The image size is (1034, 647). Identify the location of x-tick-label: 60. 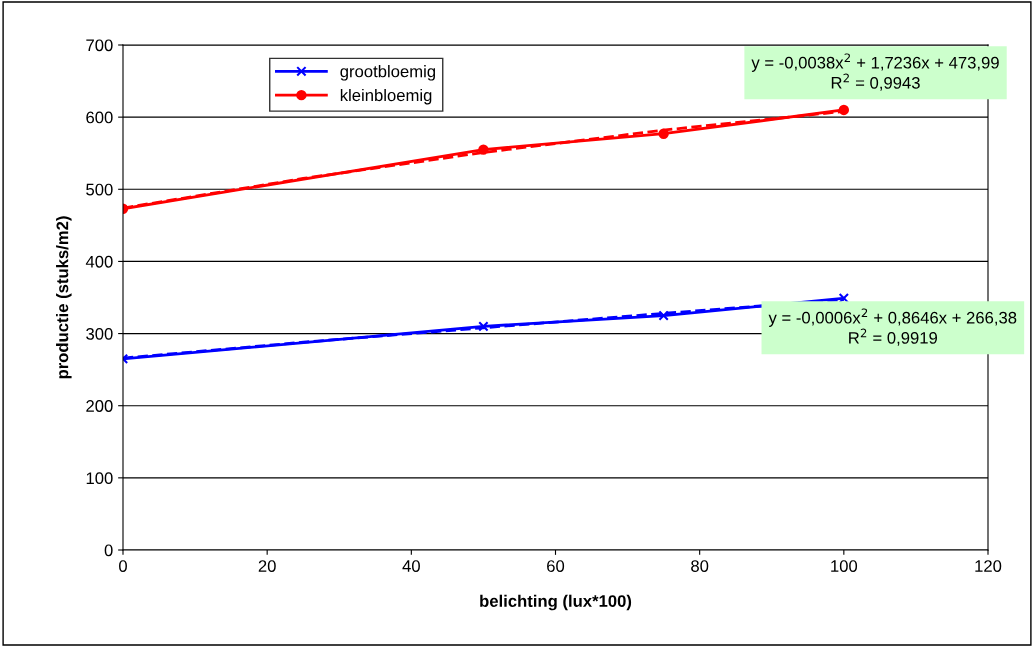
(556, 566).